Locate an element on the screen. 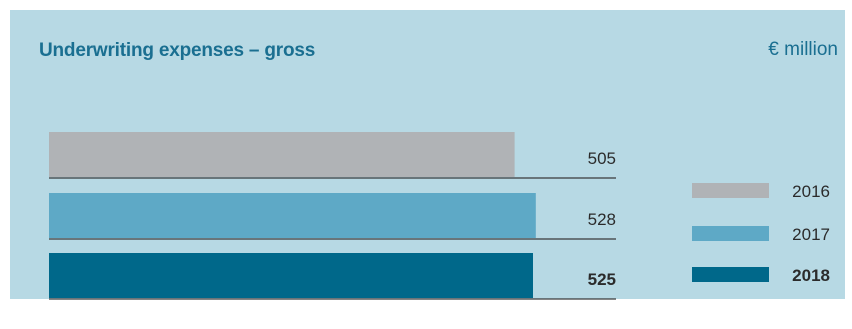 This screenshot has width=852, height=329. legend-label-2017: 2017 is located at coordinates (811, 234).